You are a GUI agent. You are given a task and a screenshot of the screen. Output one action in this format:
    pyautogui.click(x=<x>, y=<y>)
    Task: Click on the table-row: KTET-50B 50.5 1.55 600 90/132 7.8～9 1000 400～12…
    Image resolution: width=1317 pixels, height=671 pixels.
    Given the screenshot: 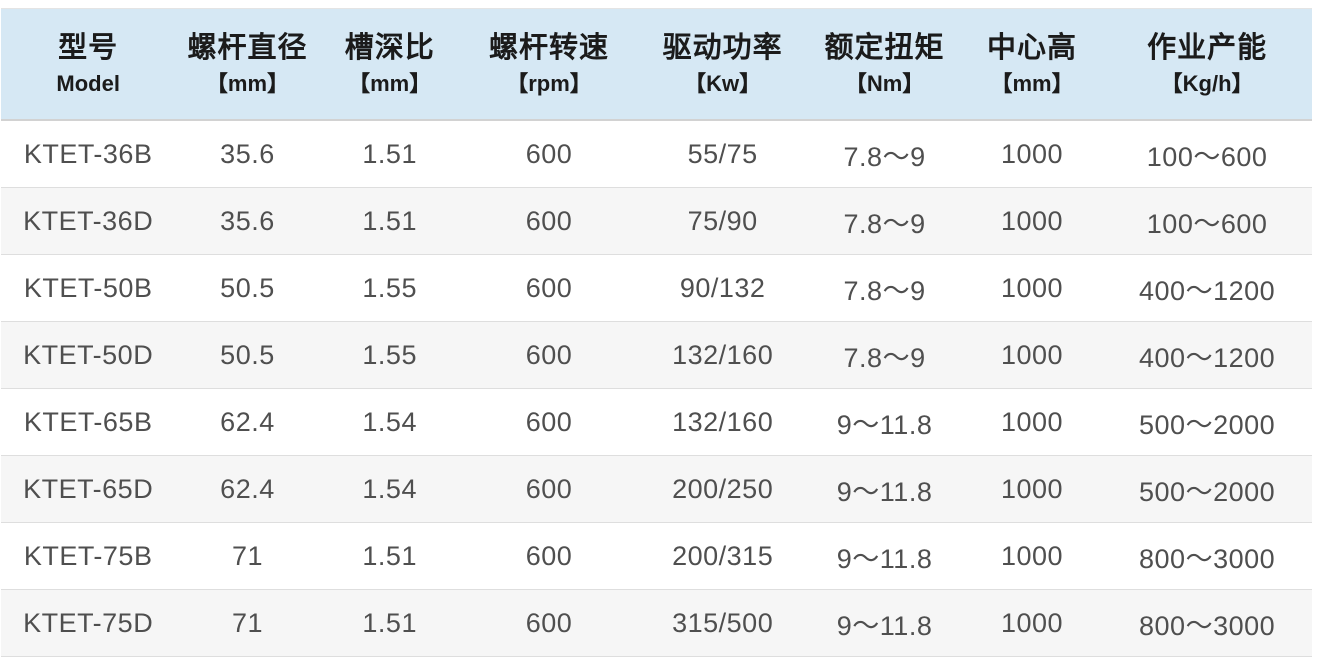 What is the action you would take?
    pyautogui.click(x=656, y=288)
    